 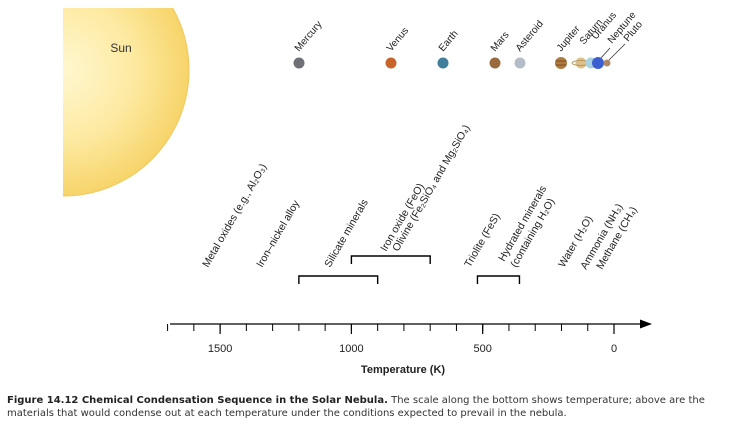 I want to click on planet-label: Asteroid, so click(x=530, y=36).